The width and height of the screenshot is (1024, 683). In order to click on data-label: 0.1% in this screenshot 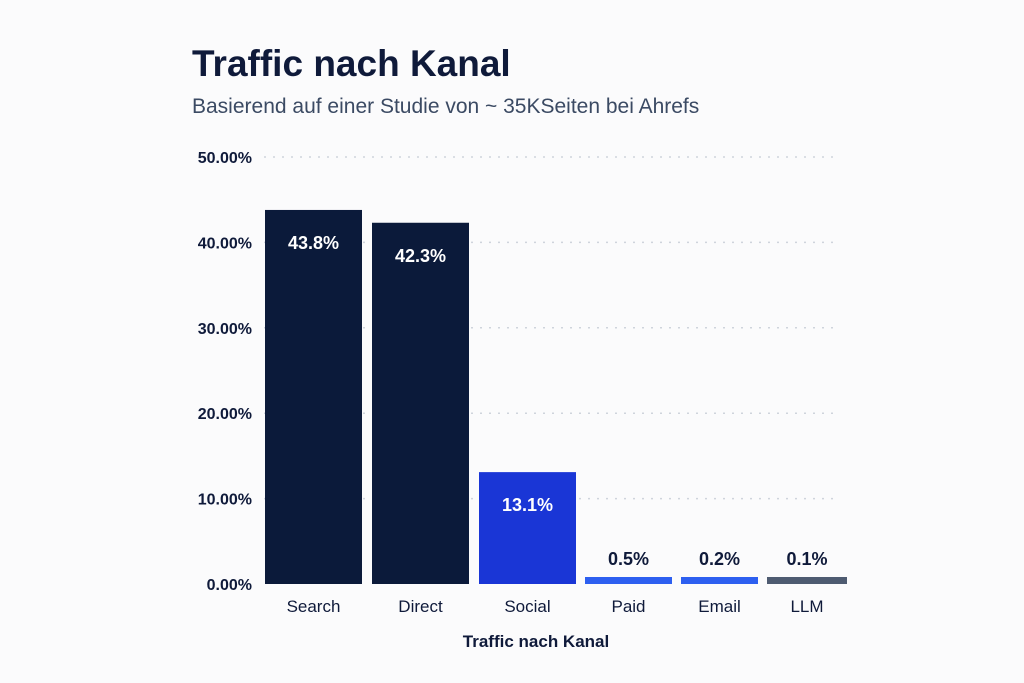, I will do `click(806, 559)`.